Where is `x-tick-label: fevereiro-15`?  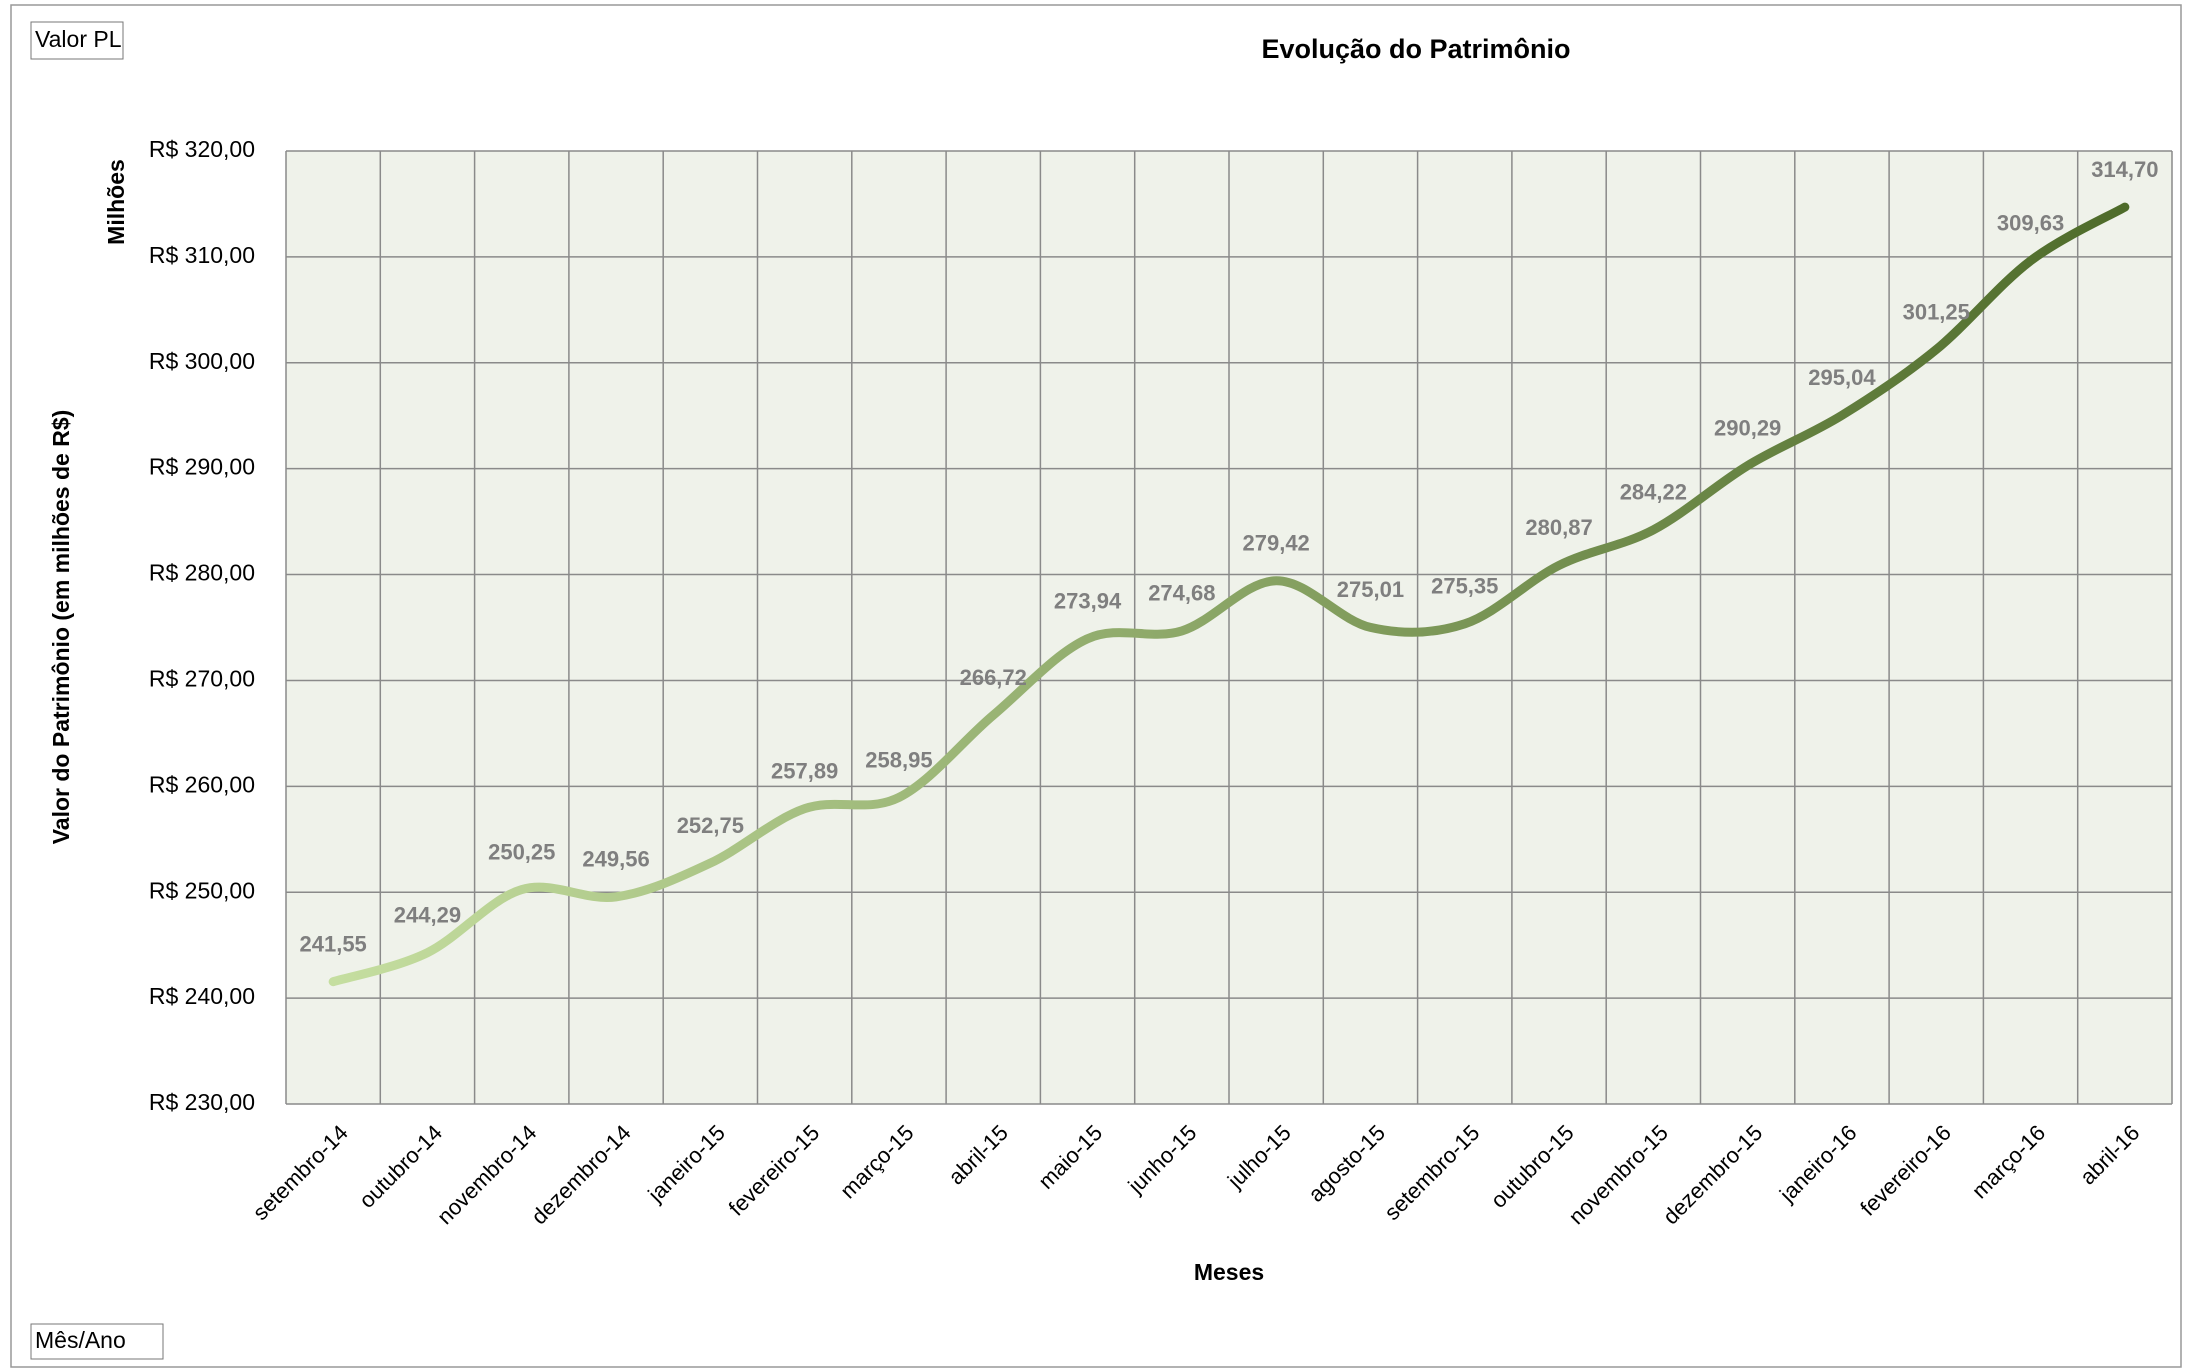
x-tick-label: fevereiro-15 is located at coordinates (774, 1170).